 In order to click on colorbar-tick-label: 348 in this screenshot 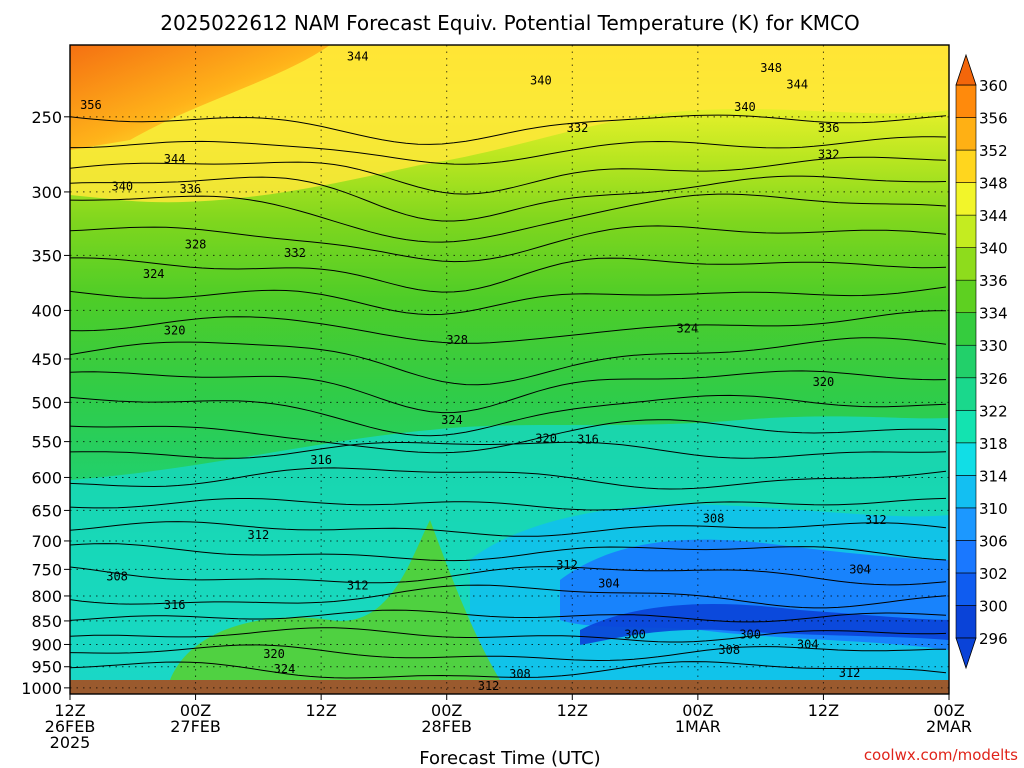, I will do `click(993, 184)`.